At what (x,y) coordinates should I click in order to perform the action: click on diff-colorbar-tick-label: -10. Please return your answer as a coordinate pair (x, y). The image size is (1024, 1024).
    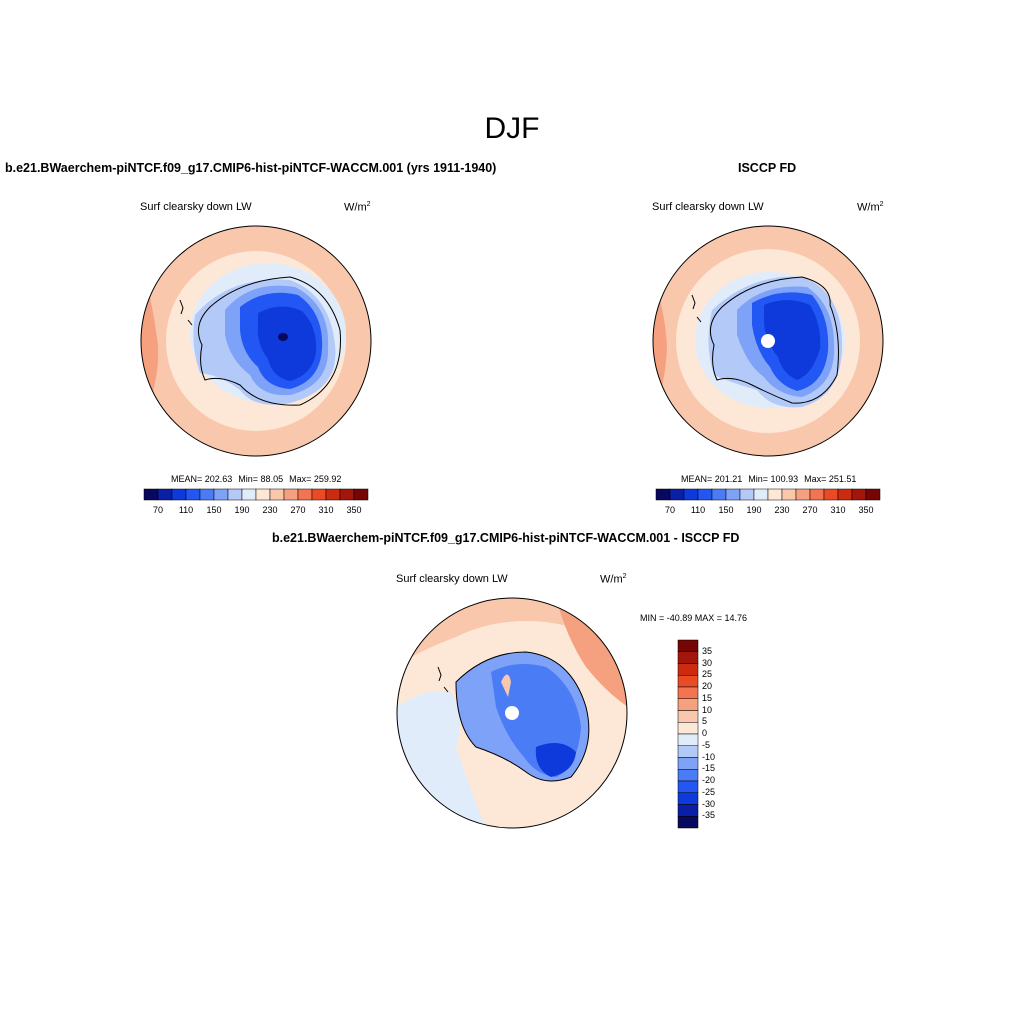
    Looking at the image, I should click on (709, 756).